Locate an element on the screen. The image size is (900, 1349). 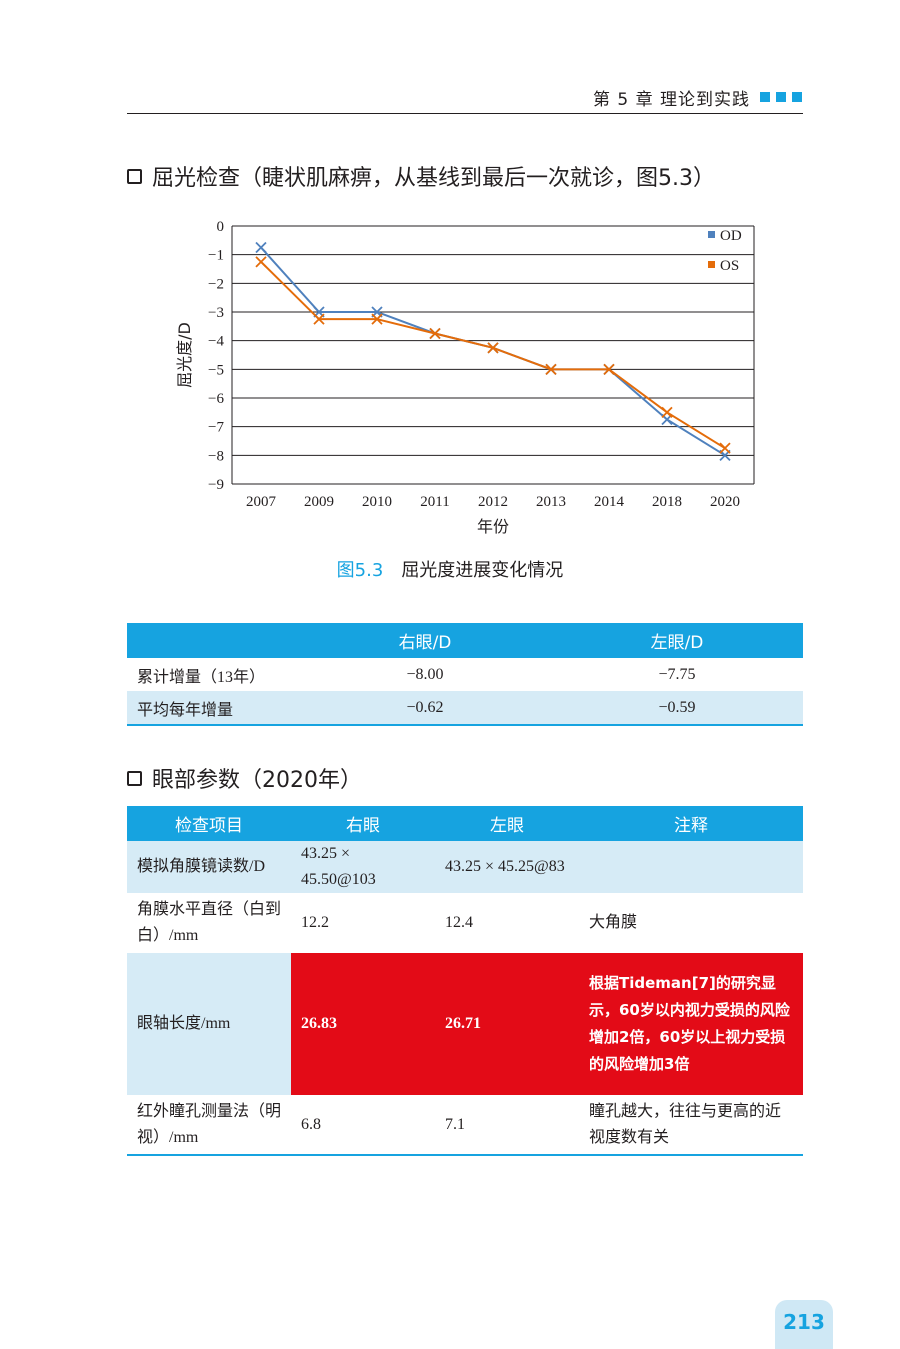
data-point-od is located at coordinates (261, 247).